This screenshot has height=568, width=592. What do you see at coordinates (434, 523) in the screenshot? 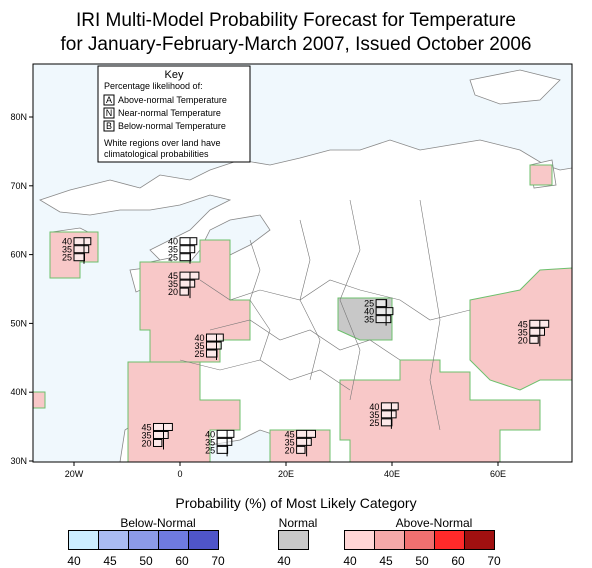
I see `legend-above-label: Above-Normal` at bounding box center [434, 523].